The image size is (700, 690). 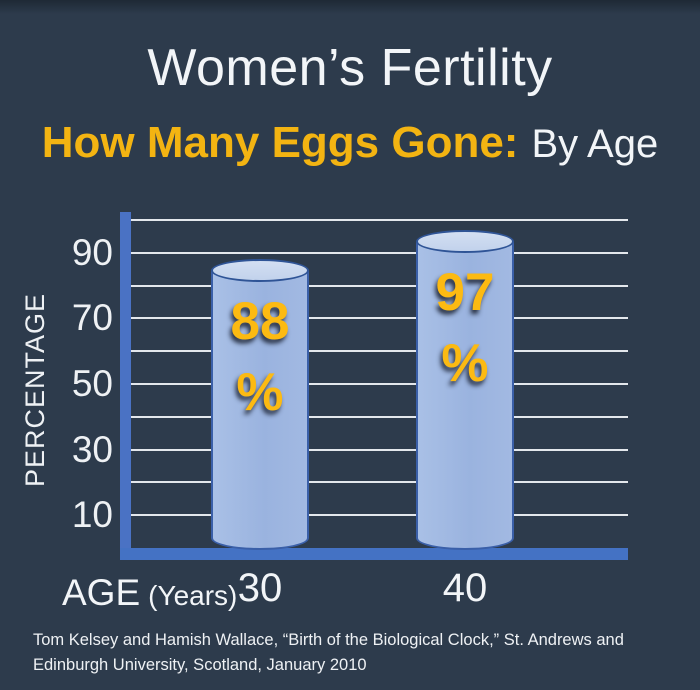 I want to click on x-axis-title-label: AGE, so click(x=101, y=592).